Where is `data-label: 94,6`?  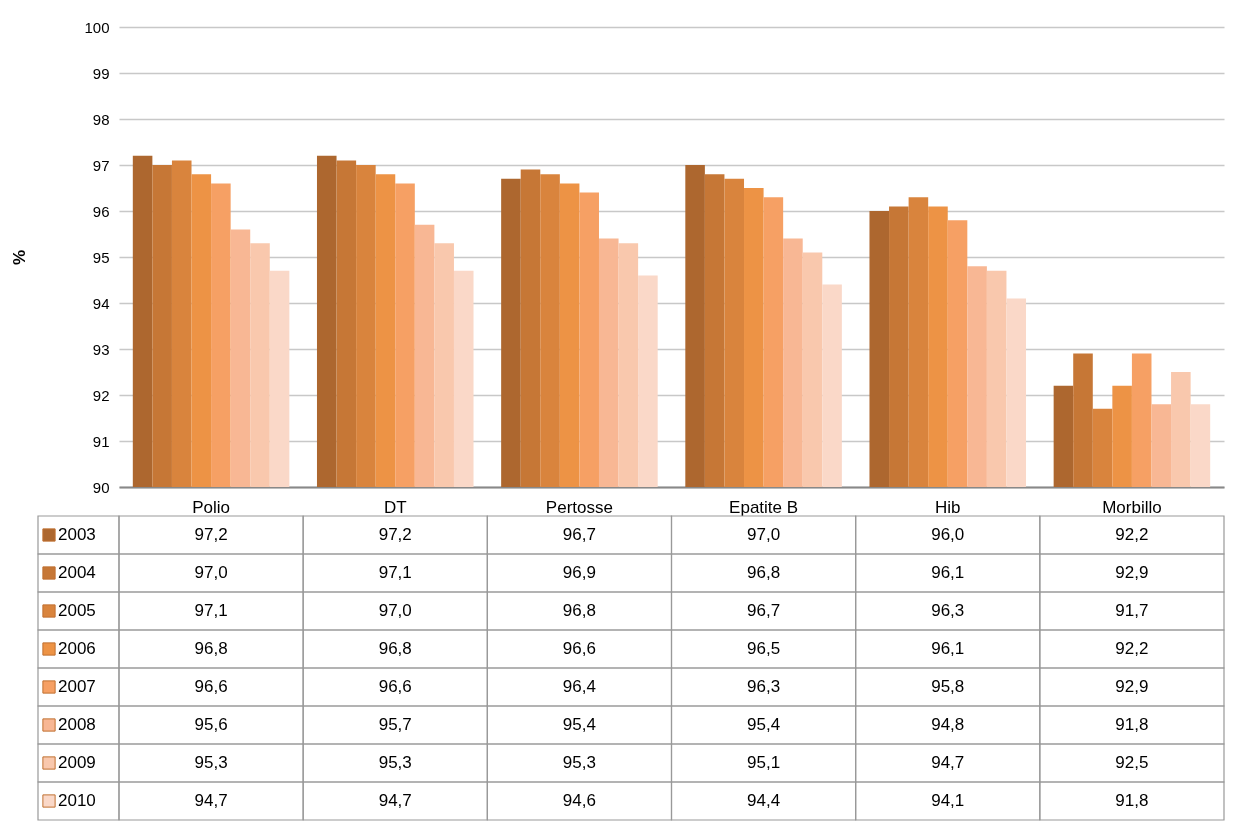
data-label: 94,6 is located at coordinates (579, 800).